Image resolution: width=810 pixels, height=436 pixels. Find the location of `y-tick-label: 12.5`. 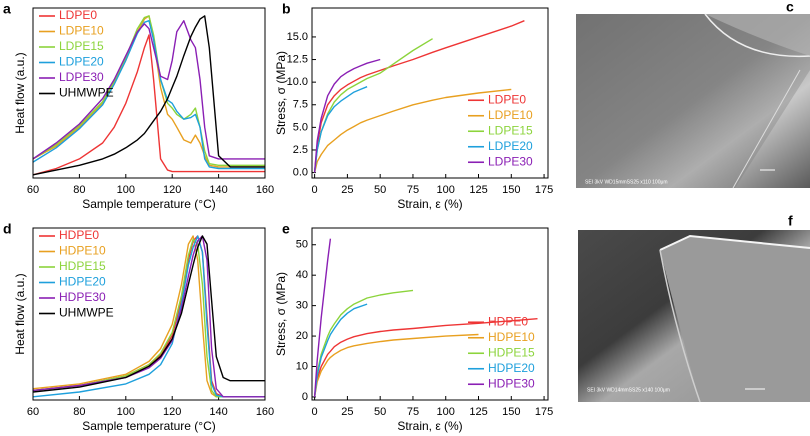

y-tick-label: 12.5 is located at coordinates (297, 59).